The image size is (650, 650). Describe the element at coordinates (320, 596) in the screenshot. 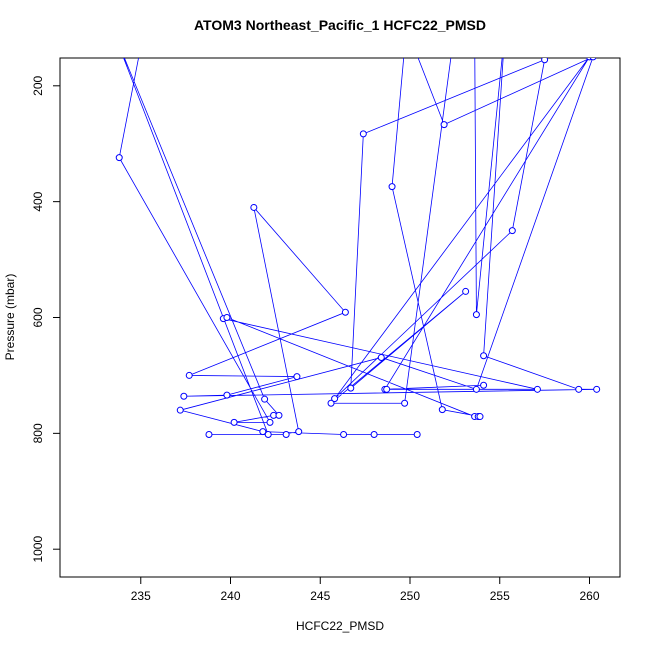

I see `x-tick-label: 245` at that location.